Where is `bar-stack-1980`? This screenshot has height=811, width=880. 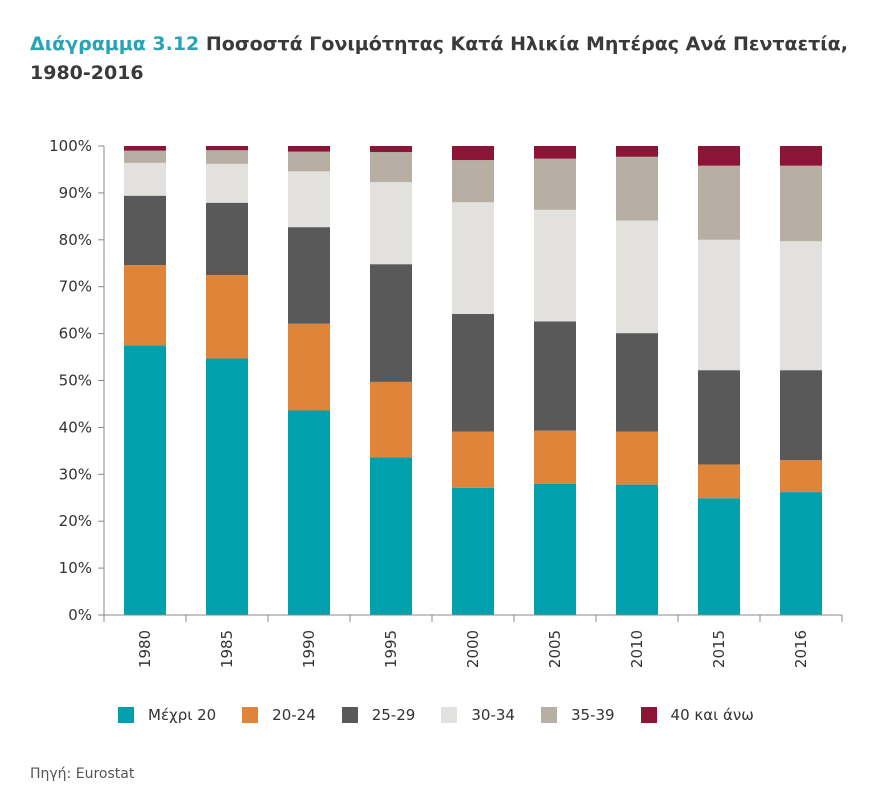
bar-stack-1980 is located at coordinates (145, 380).